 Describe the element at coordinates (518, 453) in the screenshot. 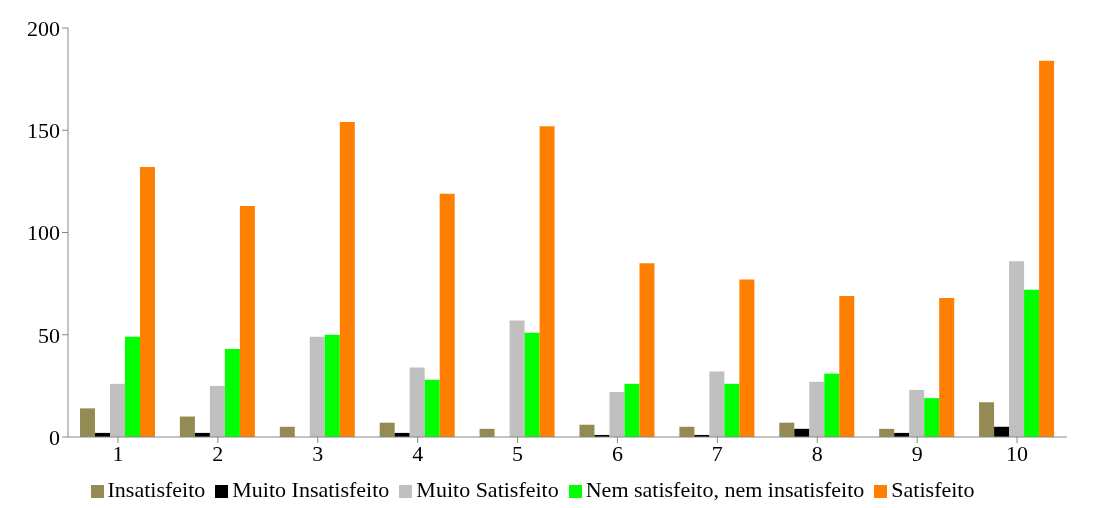

I see `x-tick-label: 5` at that location.